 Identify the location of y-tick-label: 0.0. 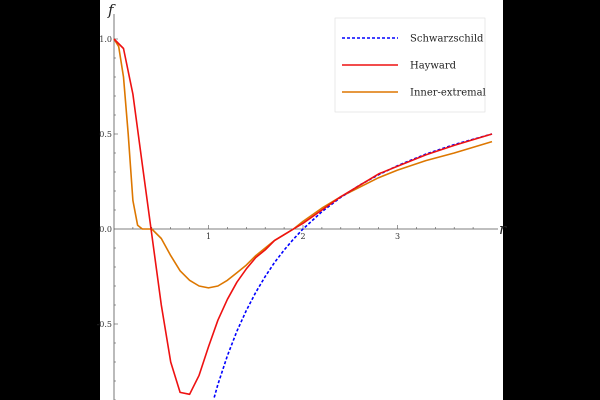
(105, 229).